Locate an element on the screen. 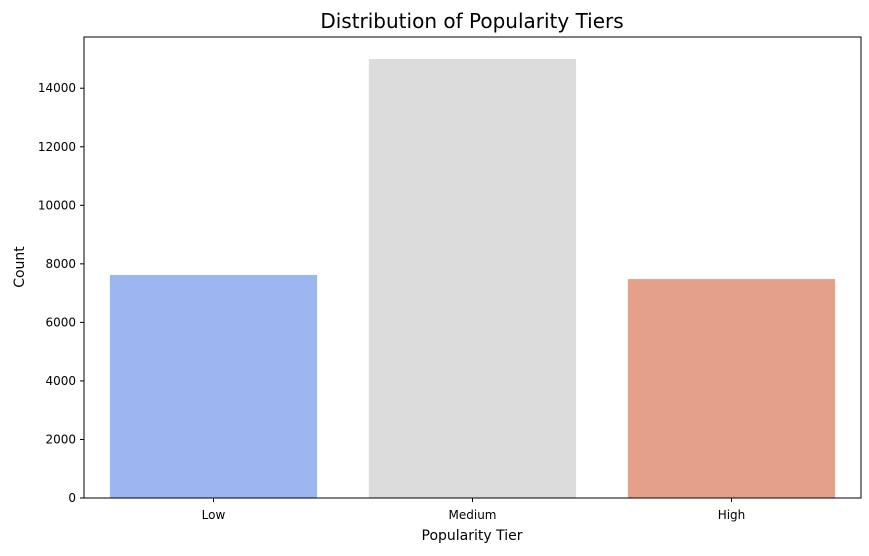 The image size is (869, 556). y-tick-label: 14000 is located at coordinates (57, 88).